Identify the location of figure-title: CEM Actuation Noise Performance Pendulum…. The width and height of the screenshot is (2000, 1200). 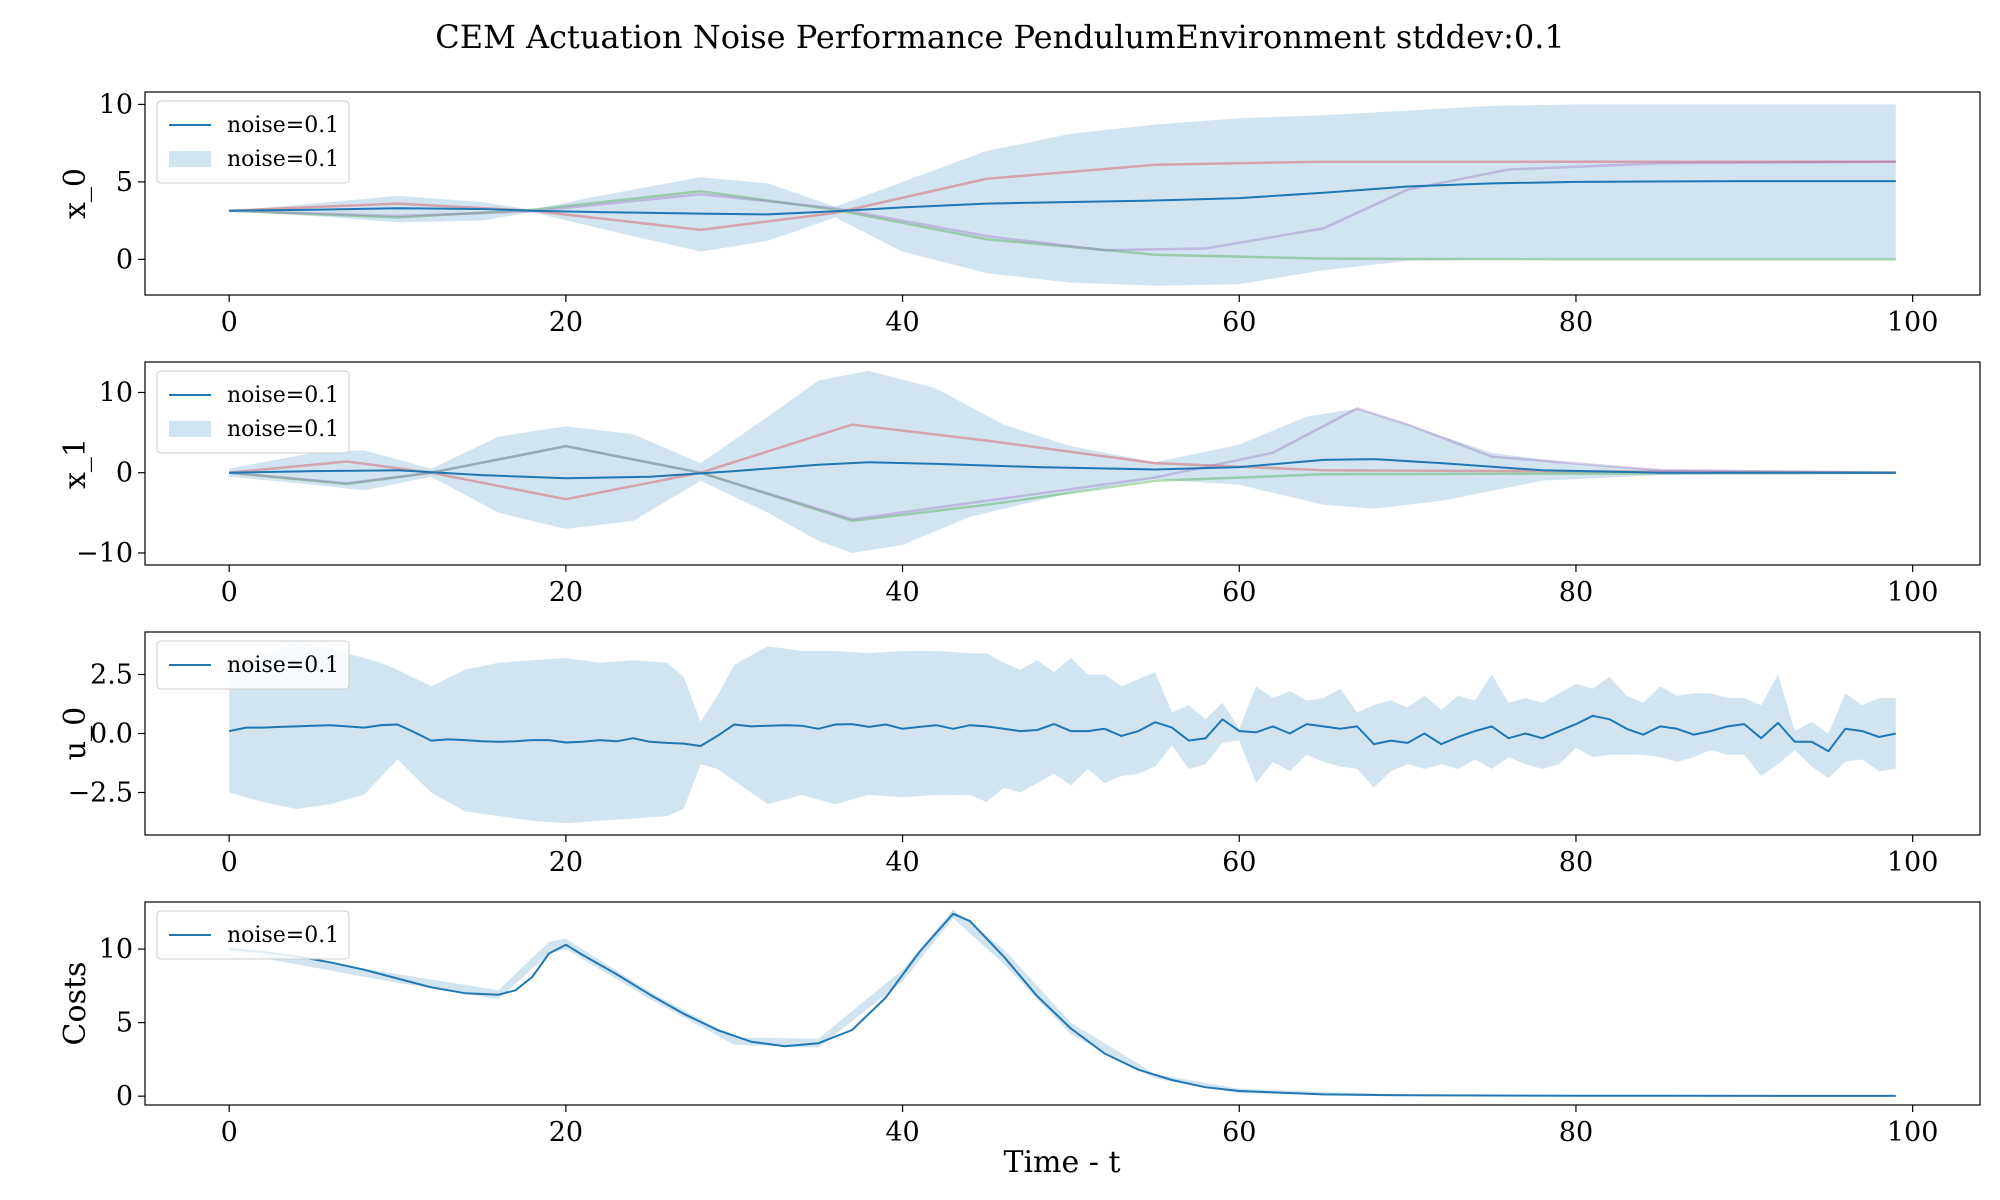
(1000, 37).